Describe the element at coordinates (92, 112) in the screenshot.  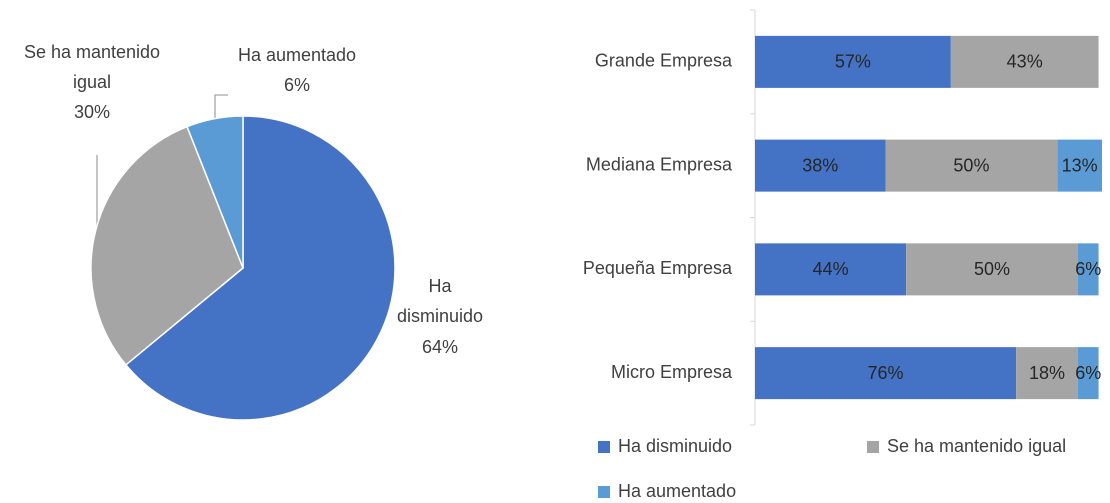
I see `pie-value-label: 30%` at that location.